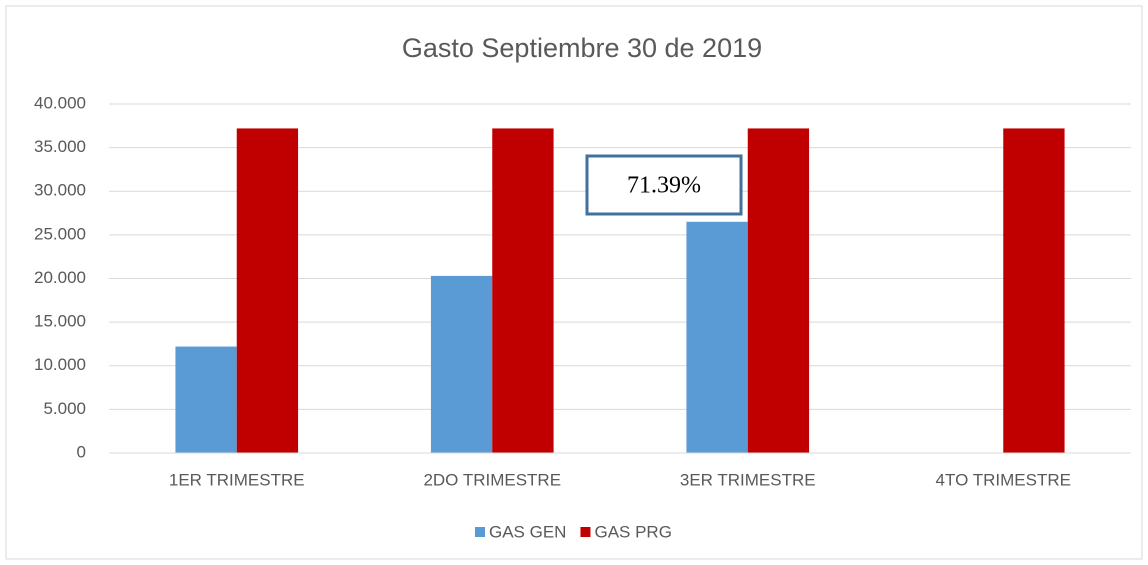 The height and width of the screenshot is (565, 1148). Describe the element at coordinates (64, 408) in the screenshot. I see `y-tick-label: 5.000` at that location.